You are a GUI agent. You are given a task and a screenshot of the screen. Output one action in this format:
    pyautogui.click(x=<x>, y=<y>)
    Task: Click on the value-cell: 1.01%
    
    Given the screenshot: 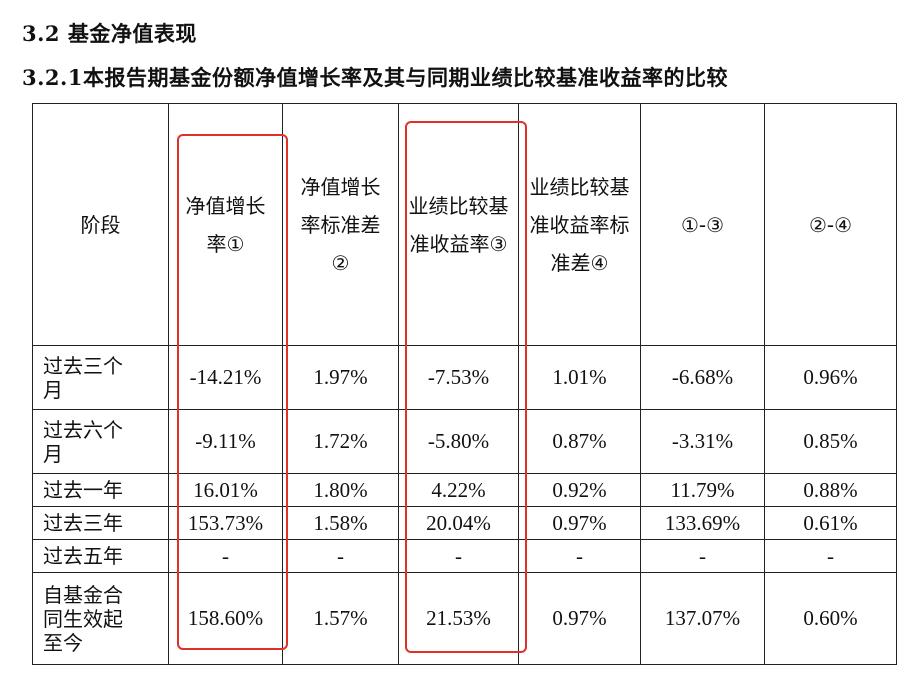 What is the action you would take?
    pyautogui.click(x=579, y=377)
    